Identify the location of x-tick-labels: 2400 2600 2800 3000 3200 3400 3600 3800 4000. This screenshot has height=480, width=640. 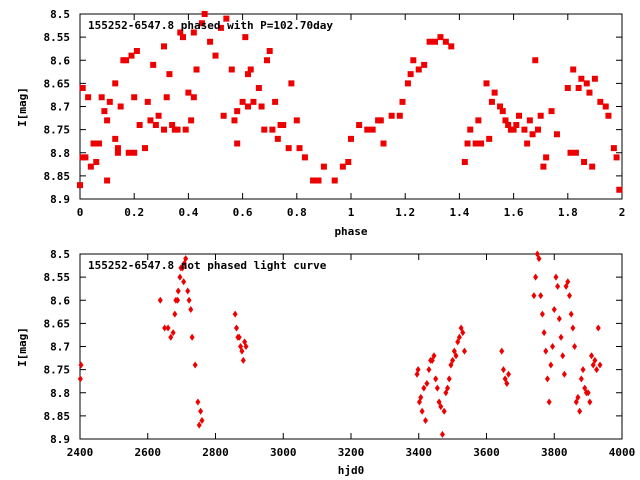
(351, 452).